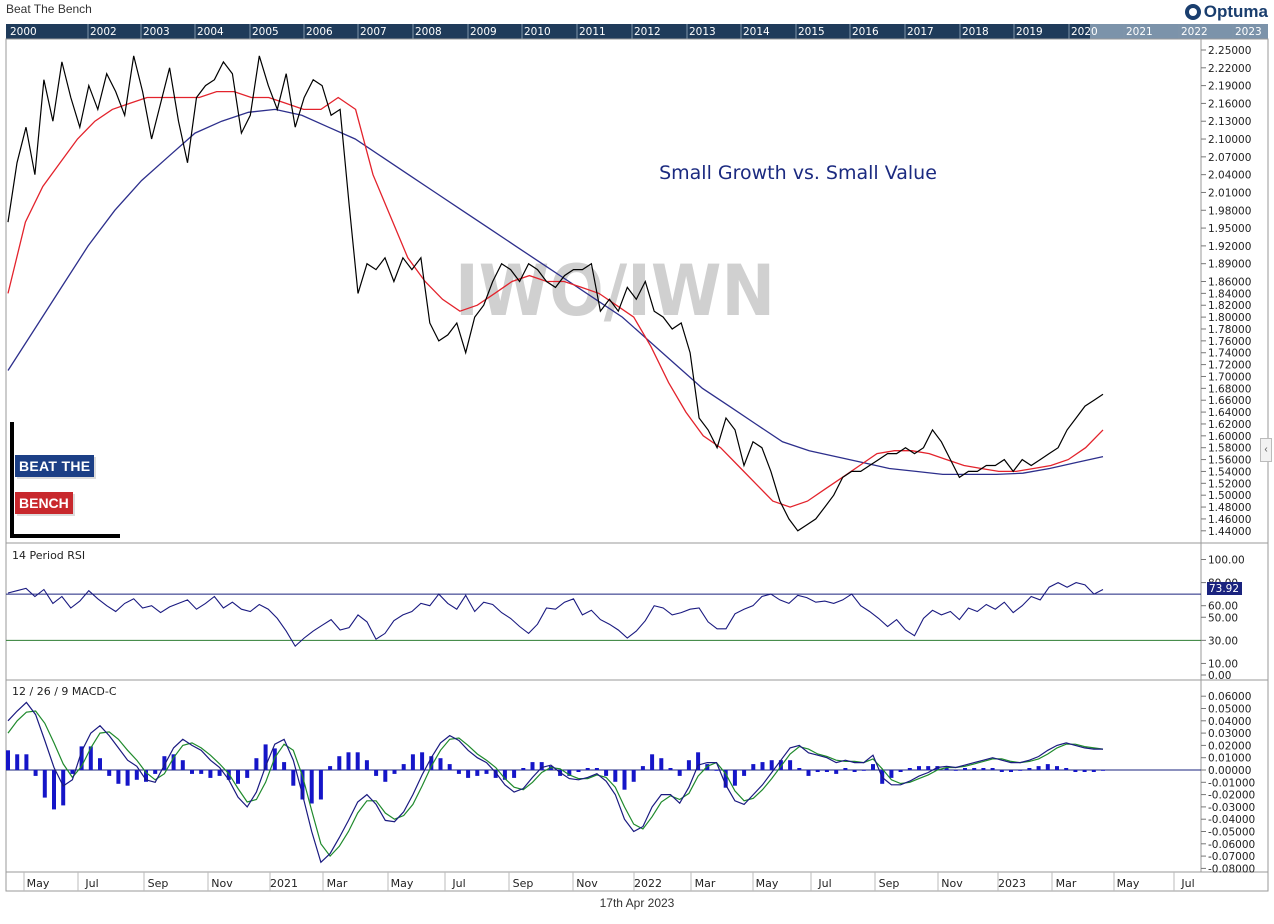 Image resolution: width=1274 pixels, height=924 pixels. Describe the element at coordinates (1229, 496) in the screenshot. I see `price-tick-label: 1.50000` at that location.